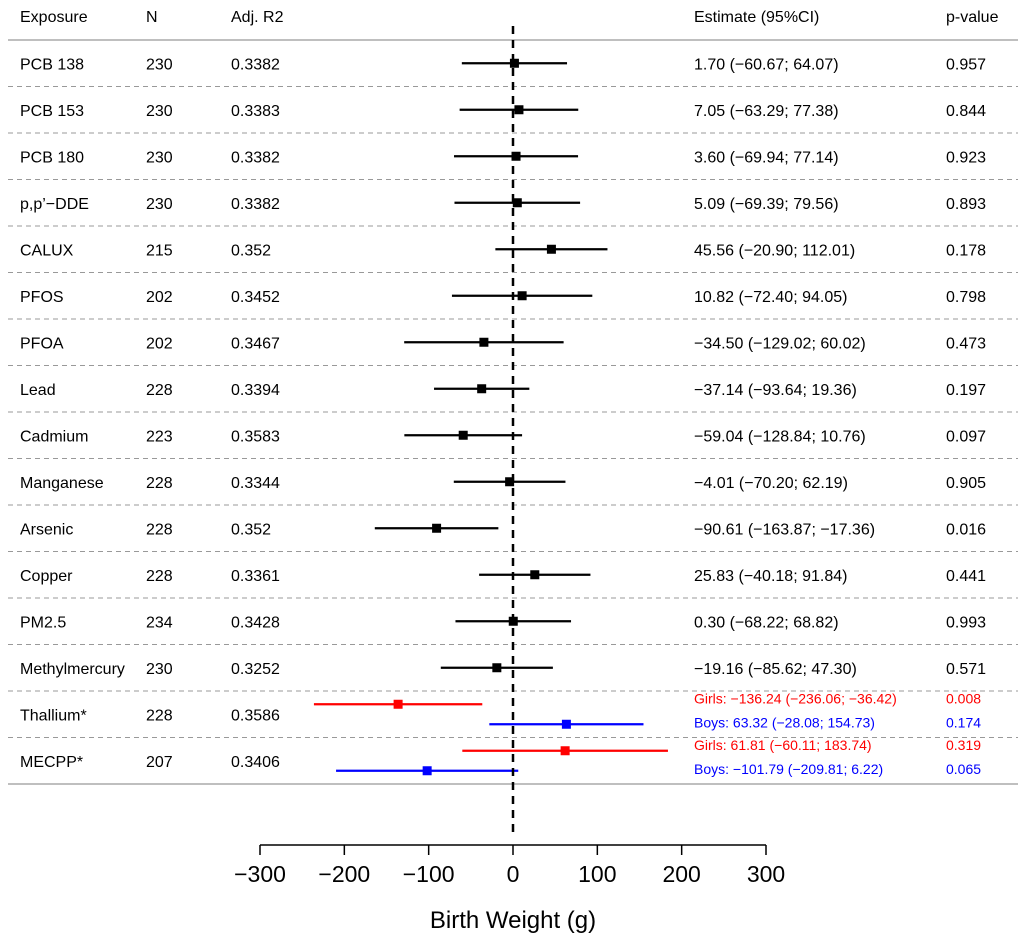  What do you see at coordinates (503, 250) in the screenshot?
I see `table-row: CALUX 215 0.352 45.56 (−20.90; 112.01) 0.178` at bounding box center [503, 250].